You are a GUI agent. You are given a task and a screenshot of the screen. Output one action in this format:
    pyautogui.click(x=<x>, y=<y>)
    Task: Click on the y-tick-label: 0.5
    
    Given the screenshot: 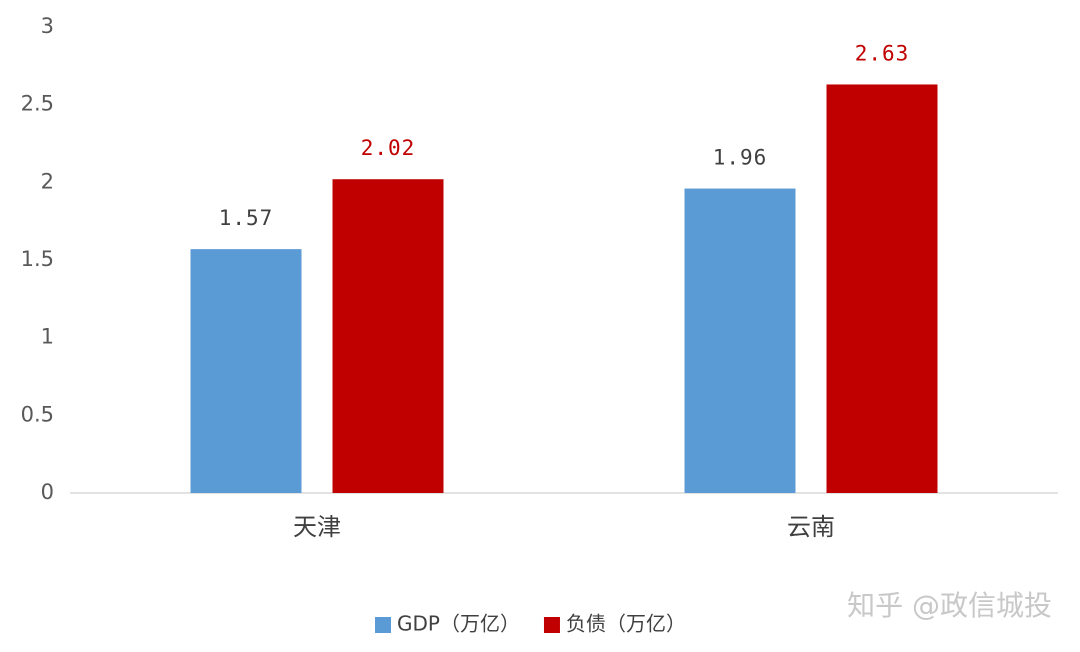 What is the action you would take?
    pyautogui.click(x=37, y=414)
    